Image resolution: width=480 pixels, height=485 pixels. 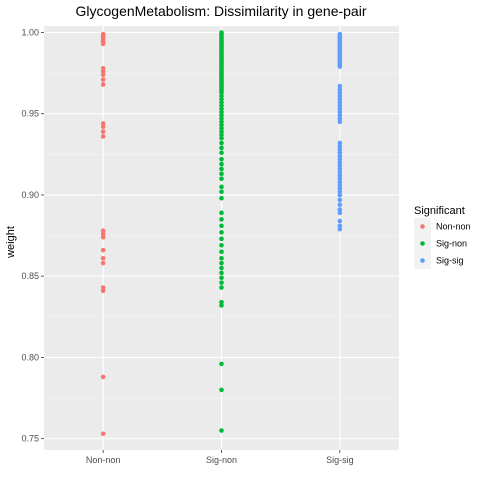 I want to click on y-axis-title: weight, so click(x=11, y=242).